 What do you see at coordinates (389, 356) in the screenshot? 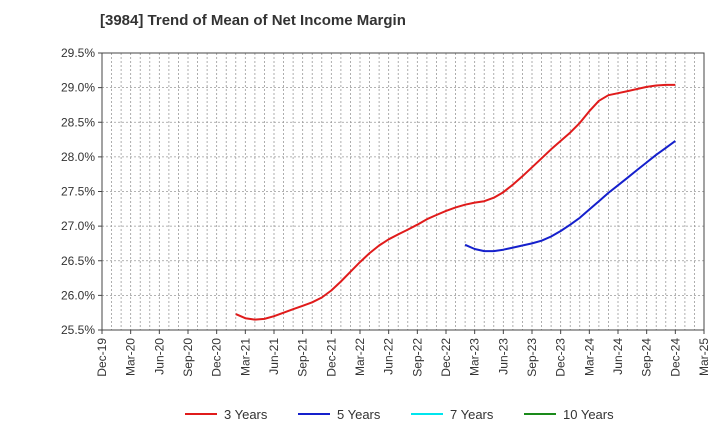
I see `x-tick-label: Jun-22` at bounding box center [389, 356].